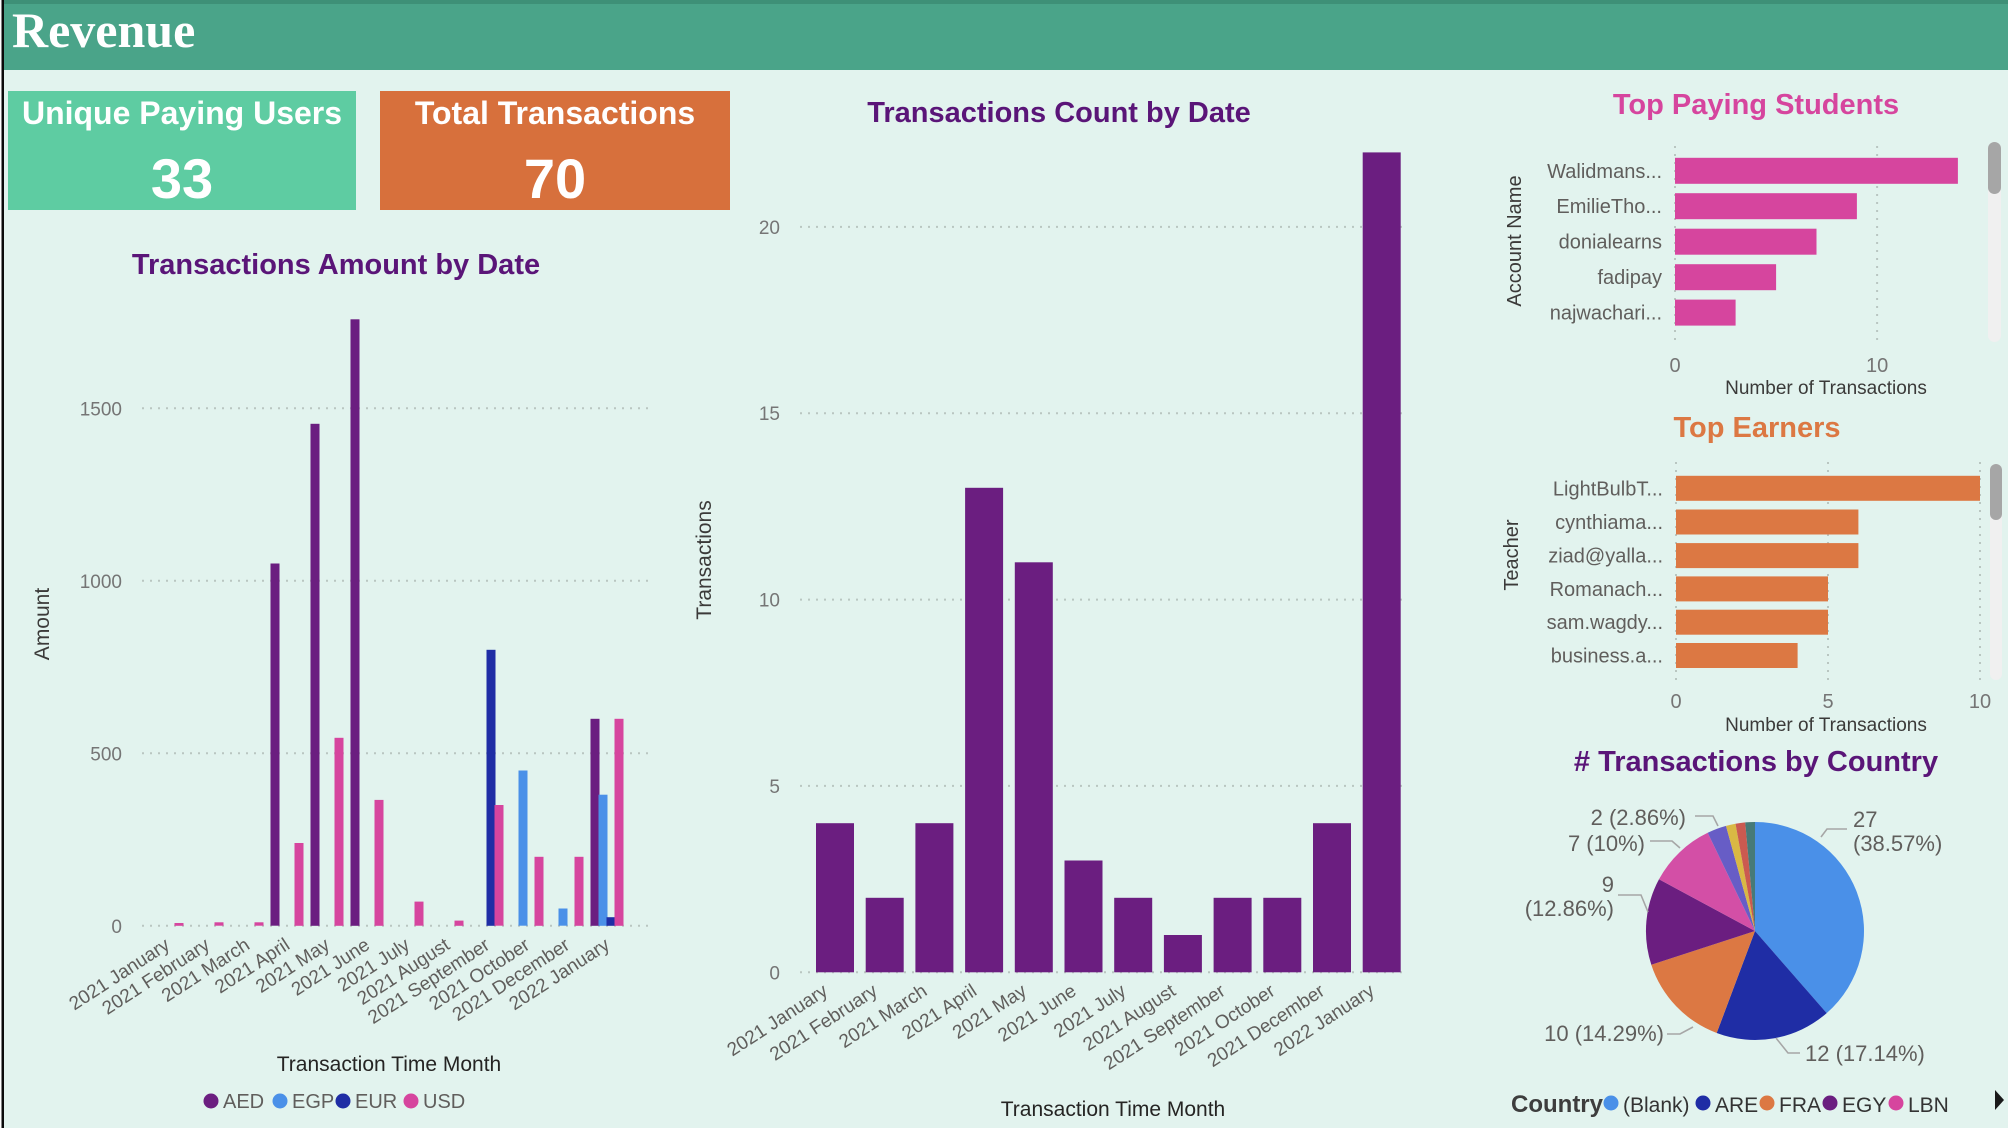 This screenshot has width=2008, height=1128. What do you see at coordinates (1630, 278) in the screenshot?
I see `svg-text: fadipay` at bounding box center [1630, 278].